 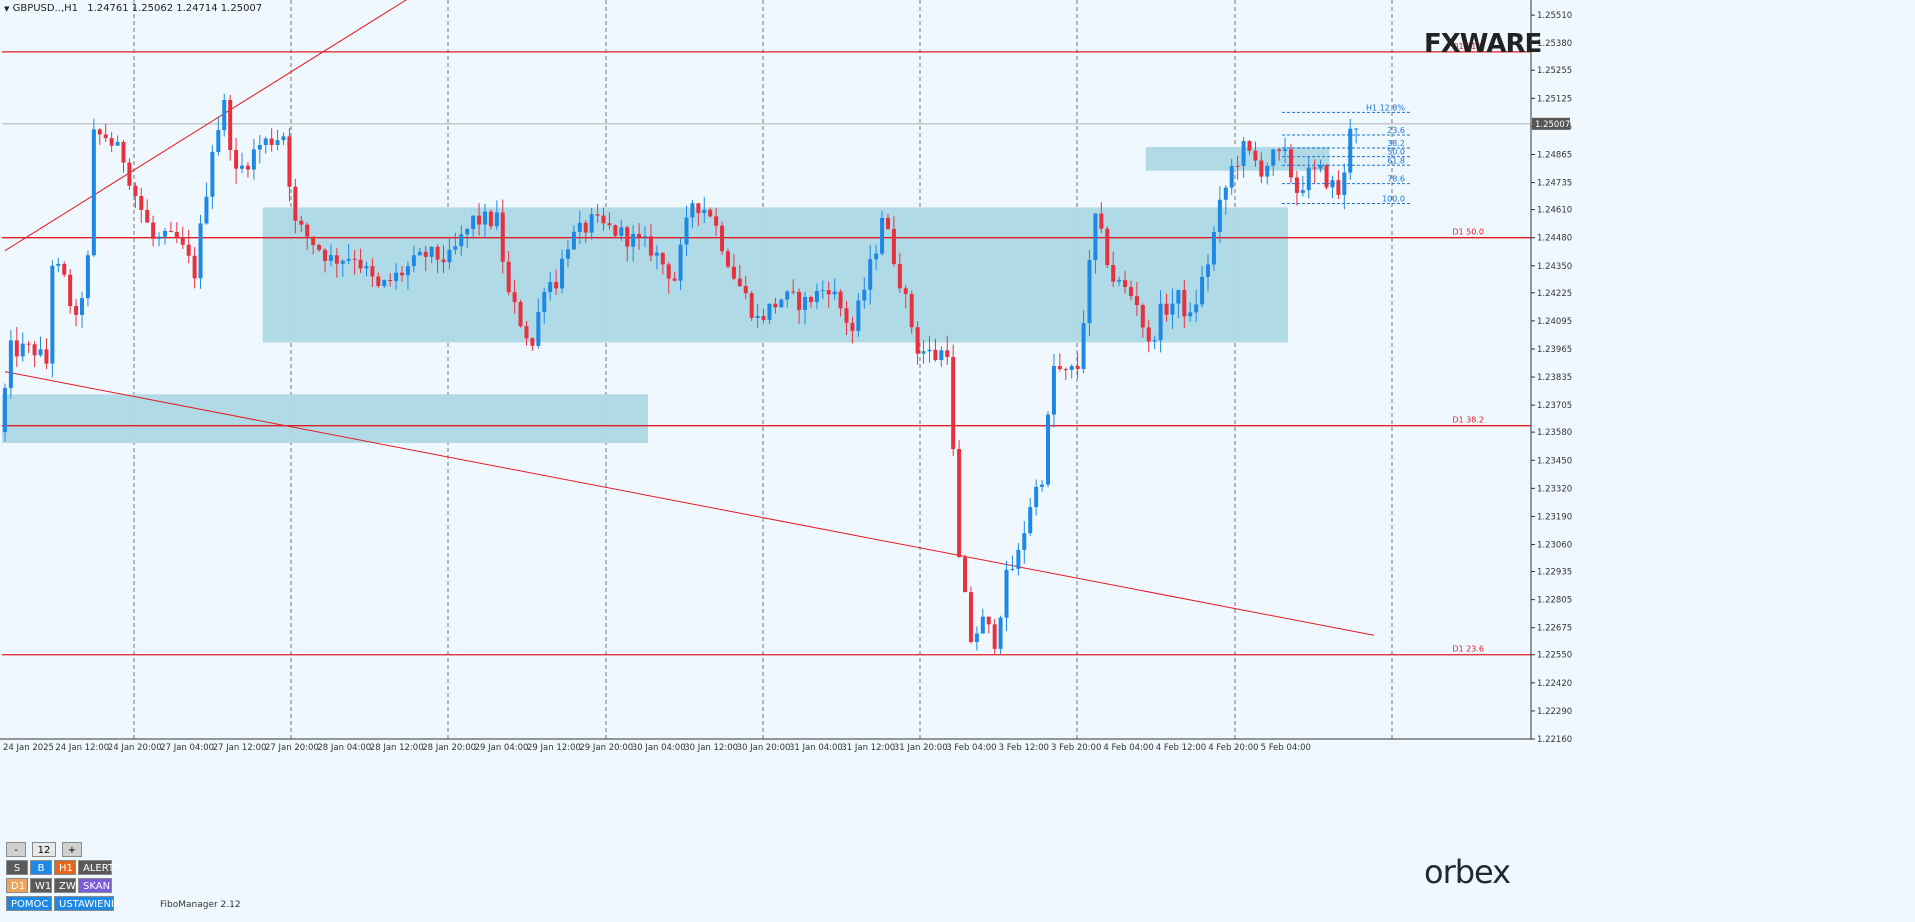 I want to click on fib-level-label: 78.6, so click(x=1396, y=179).